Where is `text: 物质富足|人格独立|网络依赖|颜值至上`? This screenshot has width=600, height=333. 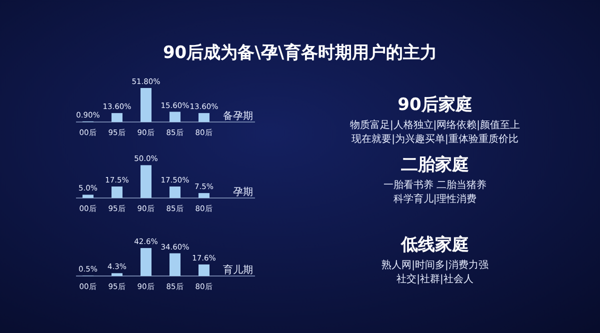
text: 物质富足|人格独立|网络依赖|颜值至上 is located at coordinates (435, 125).